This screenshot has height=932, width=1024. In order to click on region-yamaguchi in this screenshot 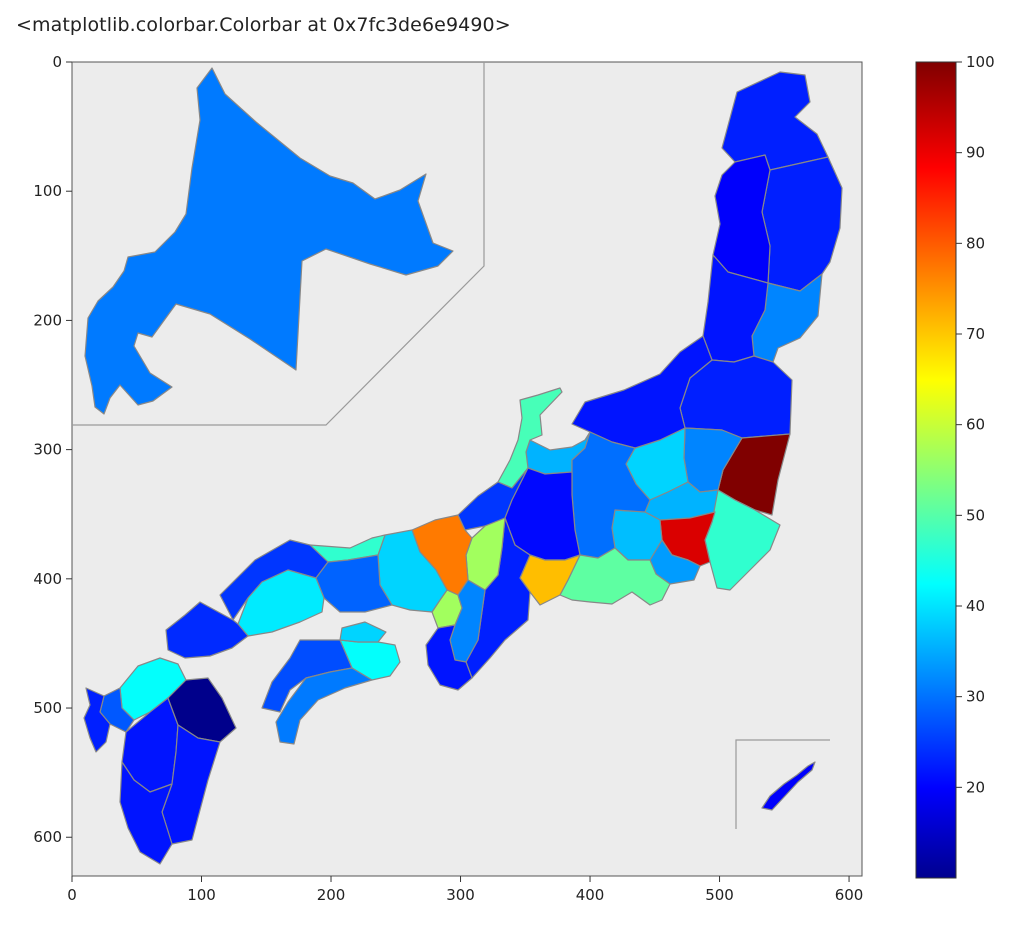, I will do `click(207, 630)`.